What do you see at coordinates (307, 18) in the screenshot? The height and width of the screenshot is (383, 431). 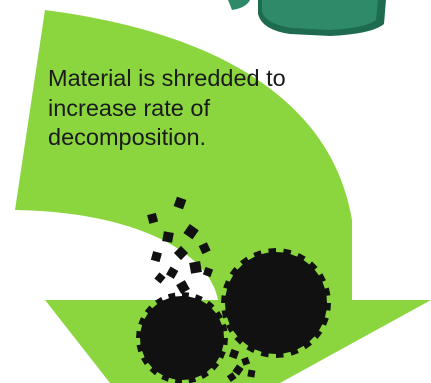 I see `compost-bin-icon` at bounding box center [307, 18].